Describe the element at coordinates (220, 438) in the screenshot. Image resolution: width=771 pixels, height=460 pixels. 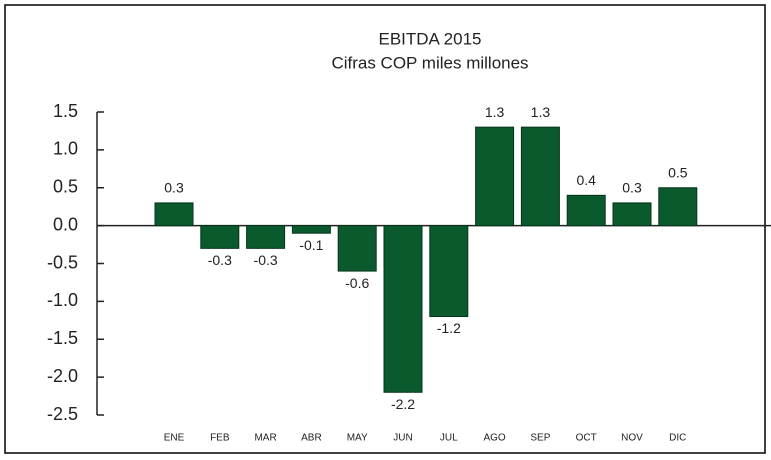
I see `x-tick-label: FEB` at that location.